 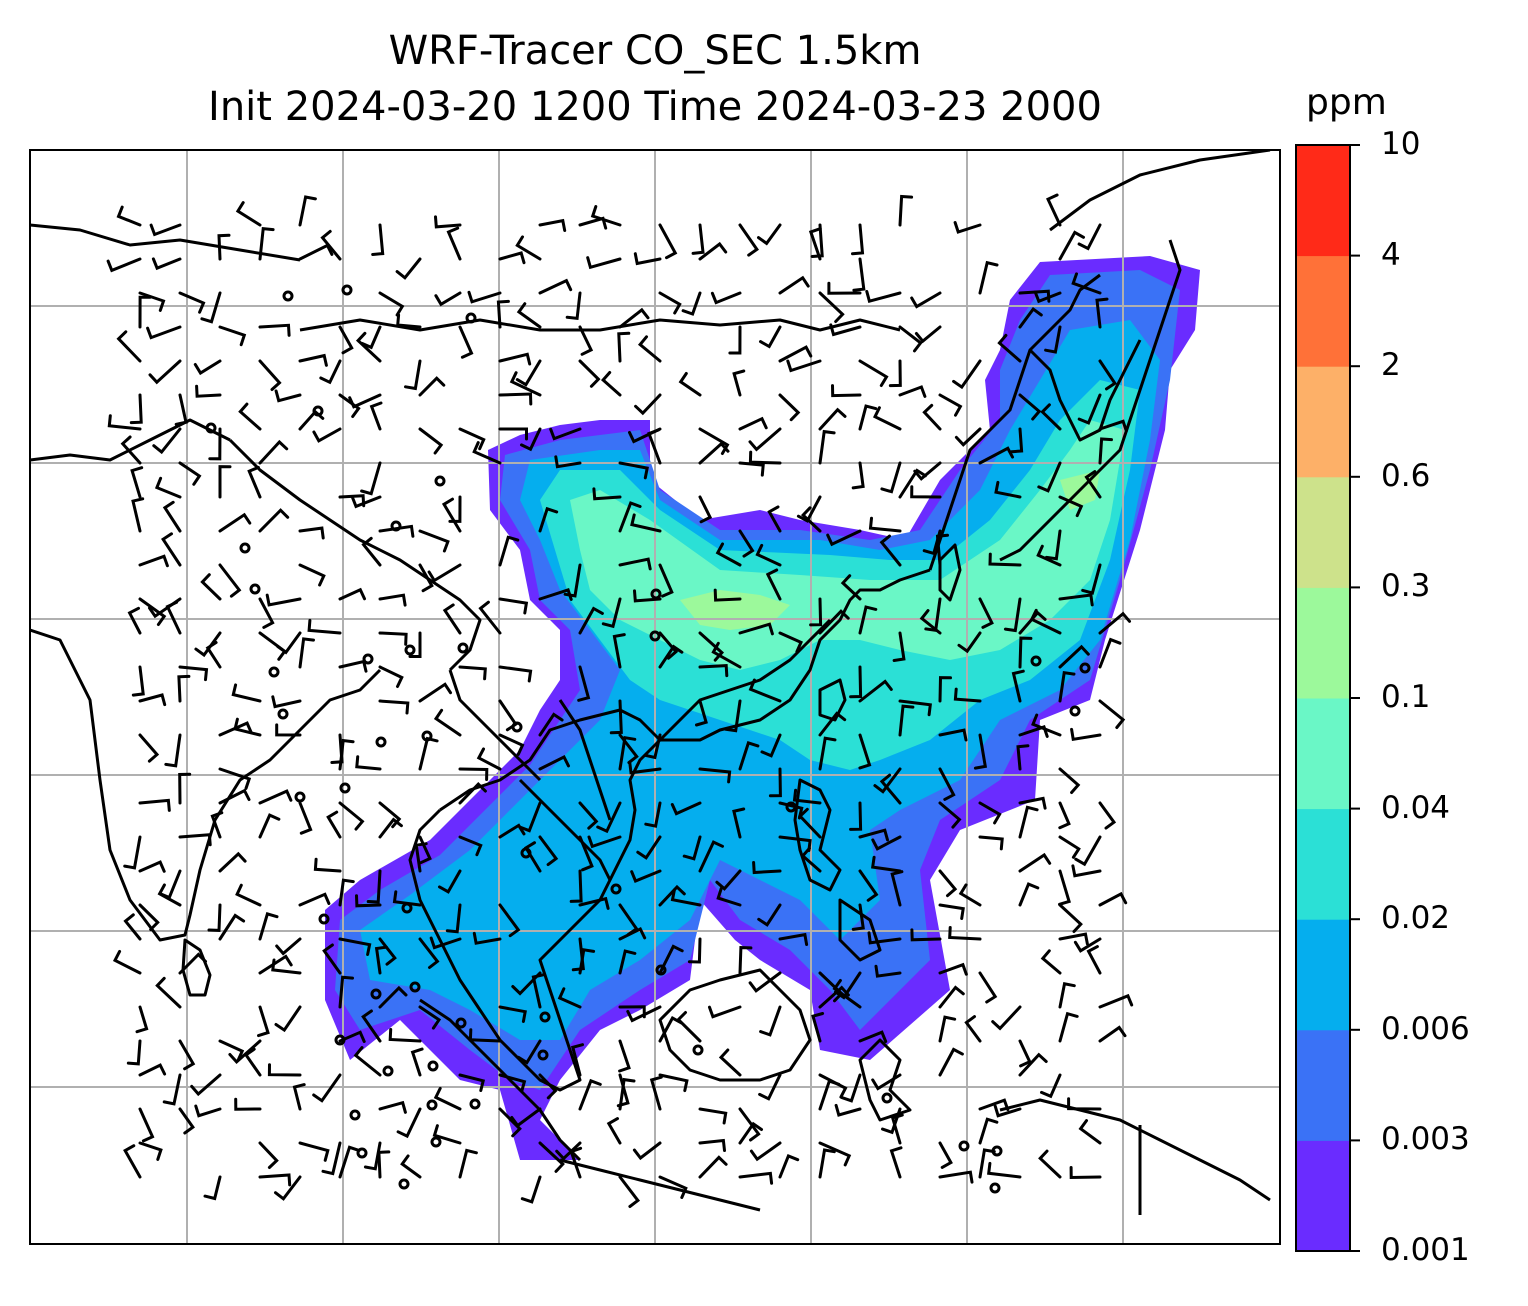 What do you see at coordinates (1323, 1085) in the screenshot?
I see `colorbar-segment` at bounding box center [1323, 1085].